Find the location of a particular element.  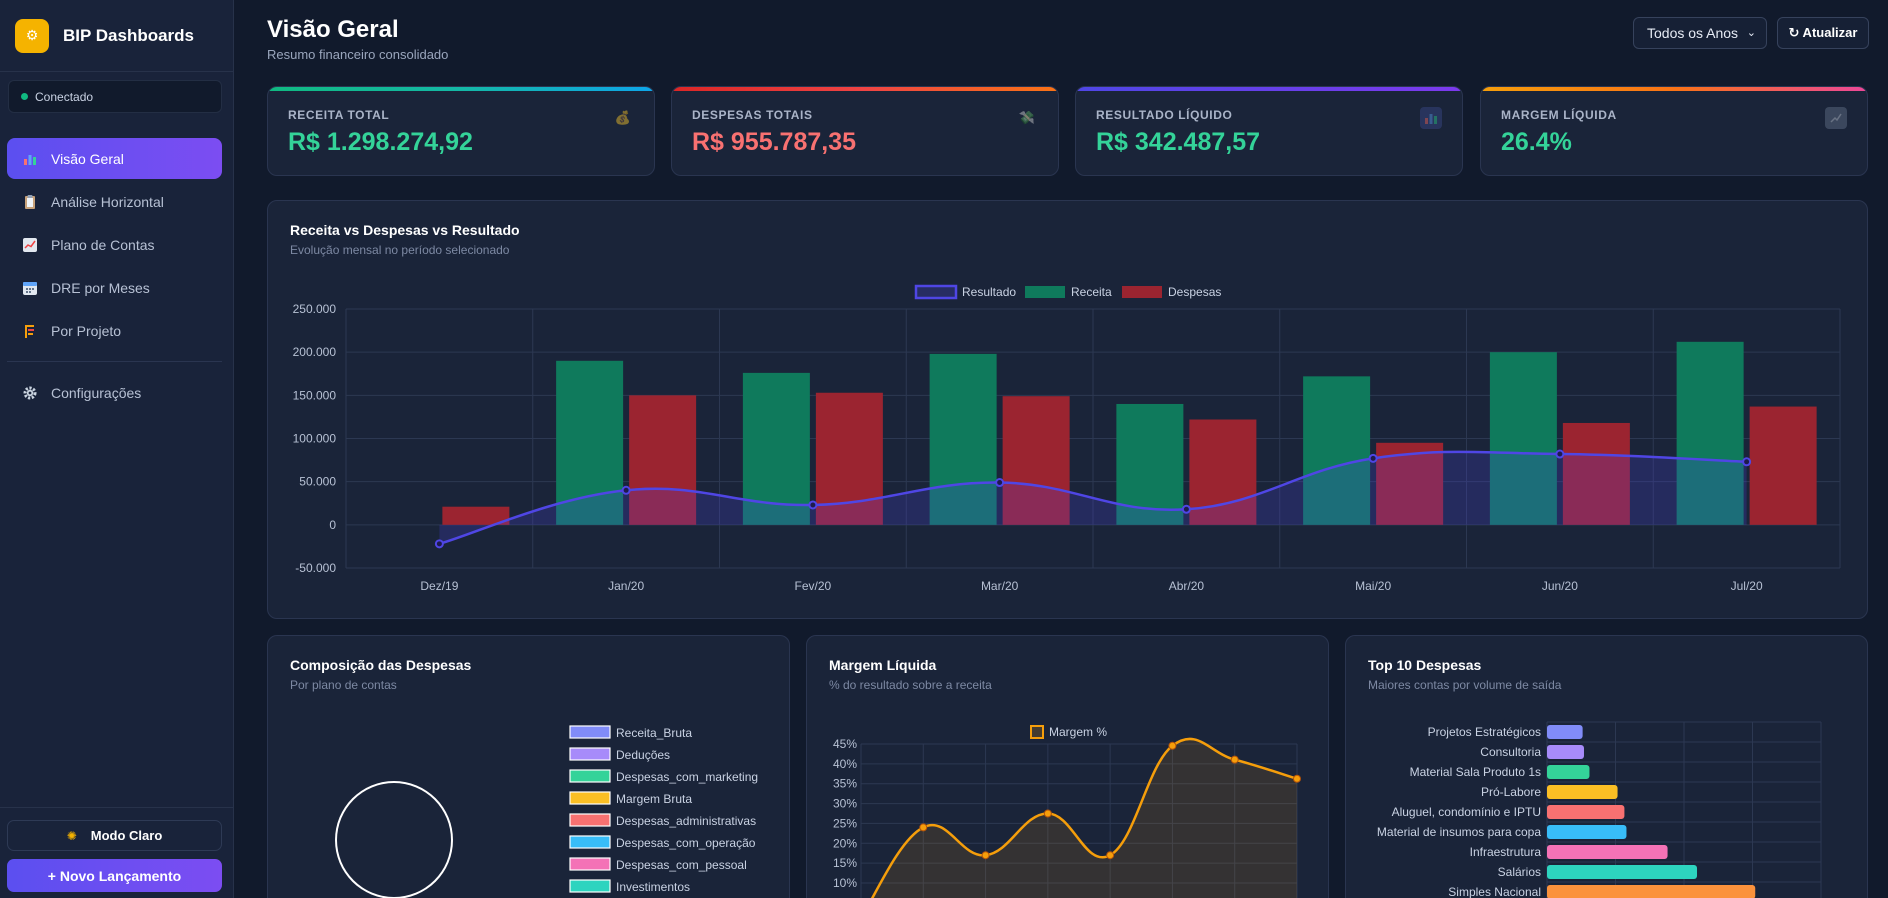

panel-title: Receita vs Despesas vs Resultado is located at coordinates (405, 230).